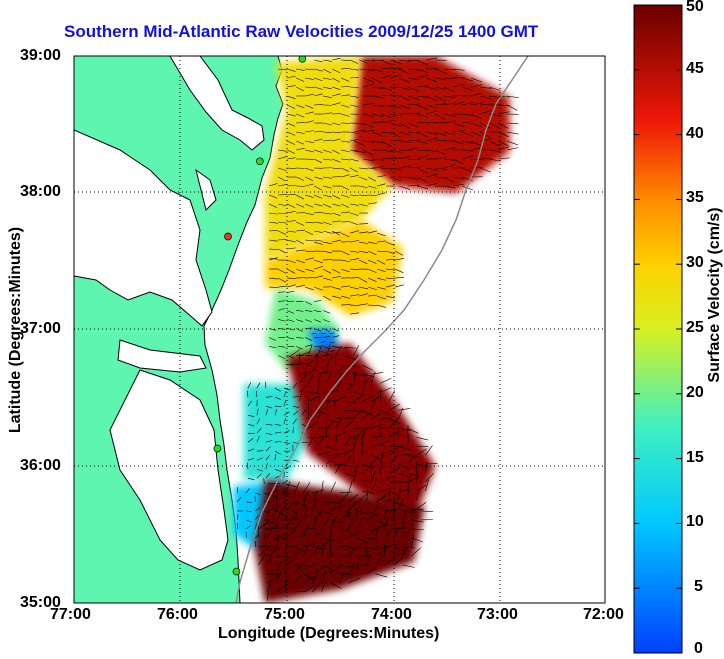  I want to click on radar-station, so click(228, 236).